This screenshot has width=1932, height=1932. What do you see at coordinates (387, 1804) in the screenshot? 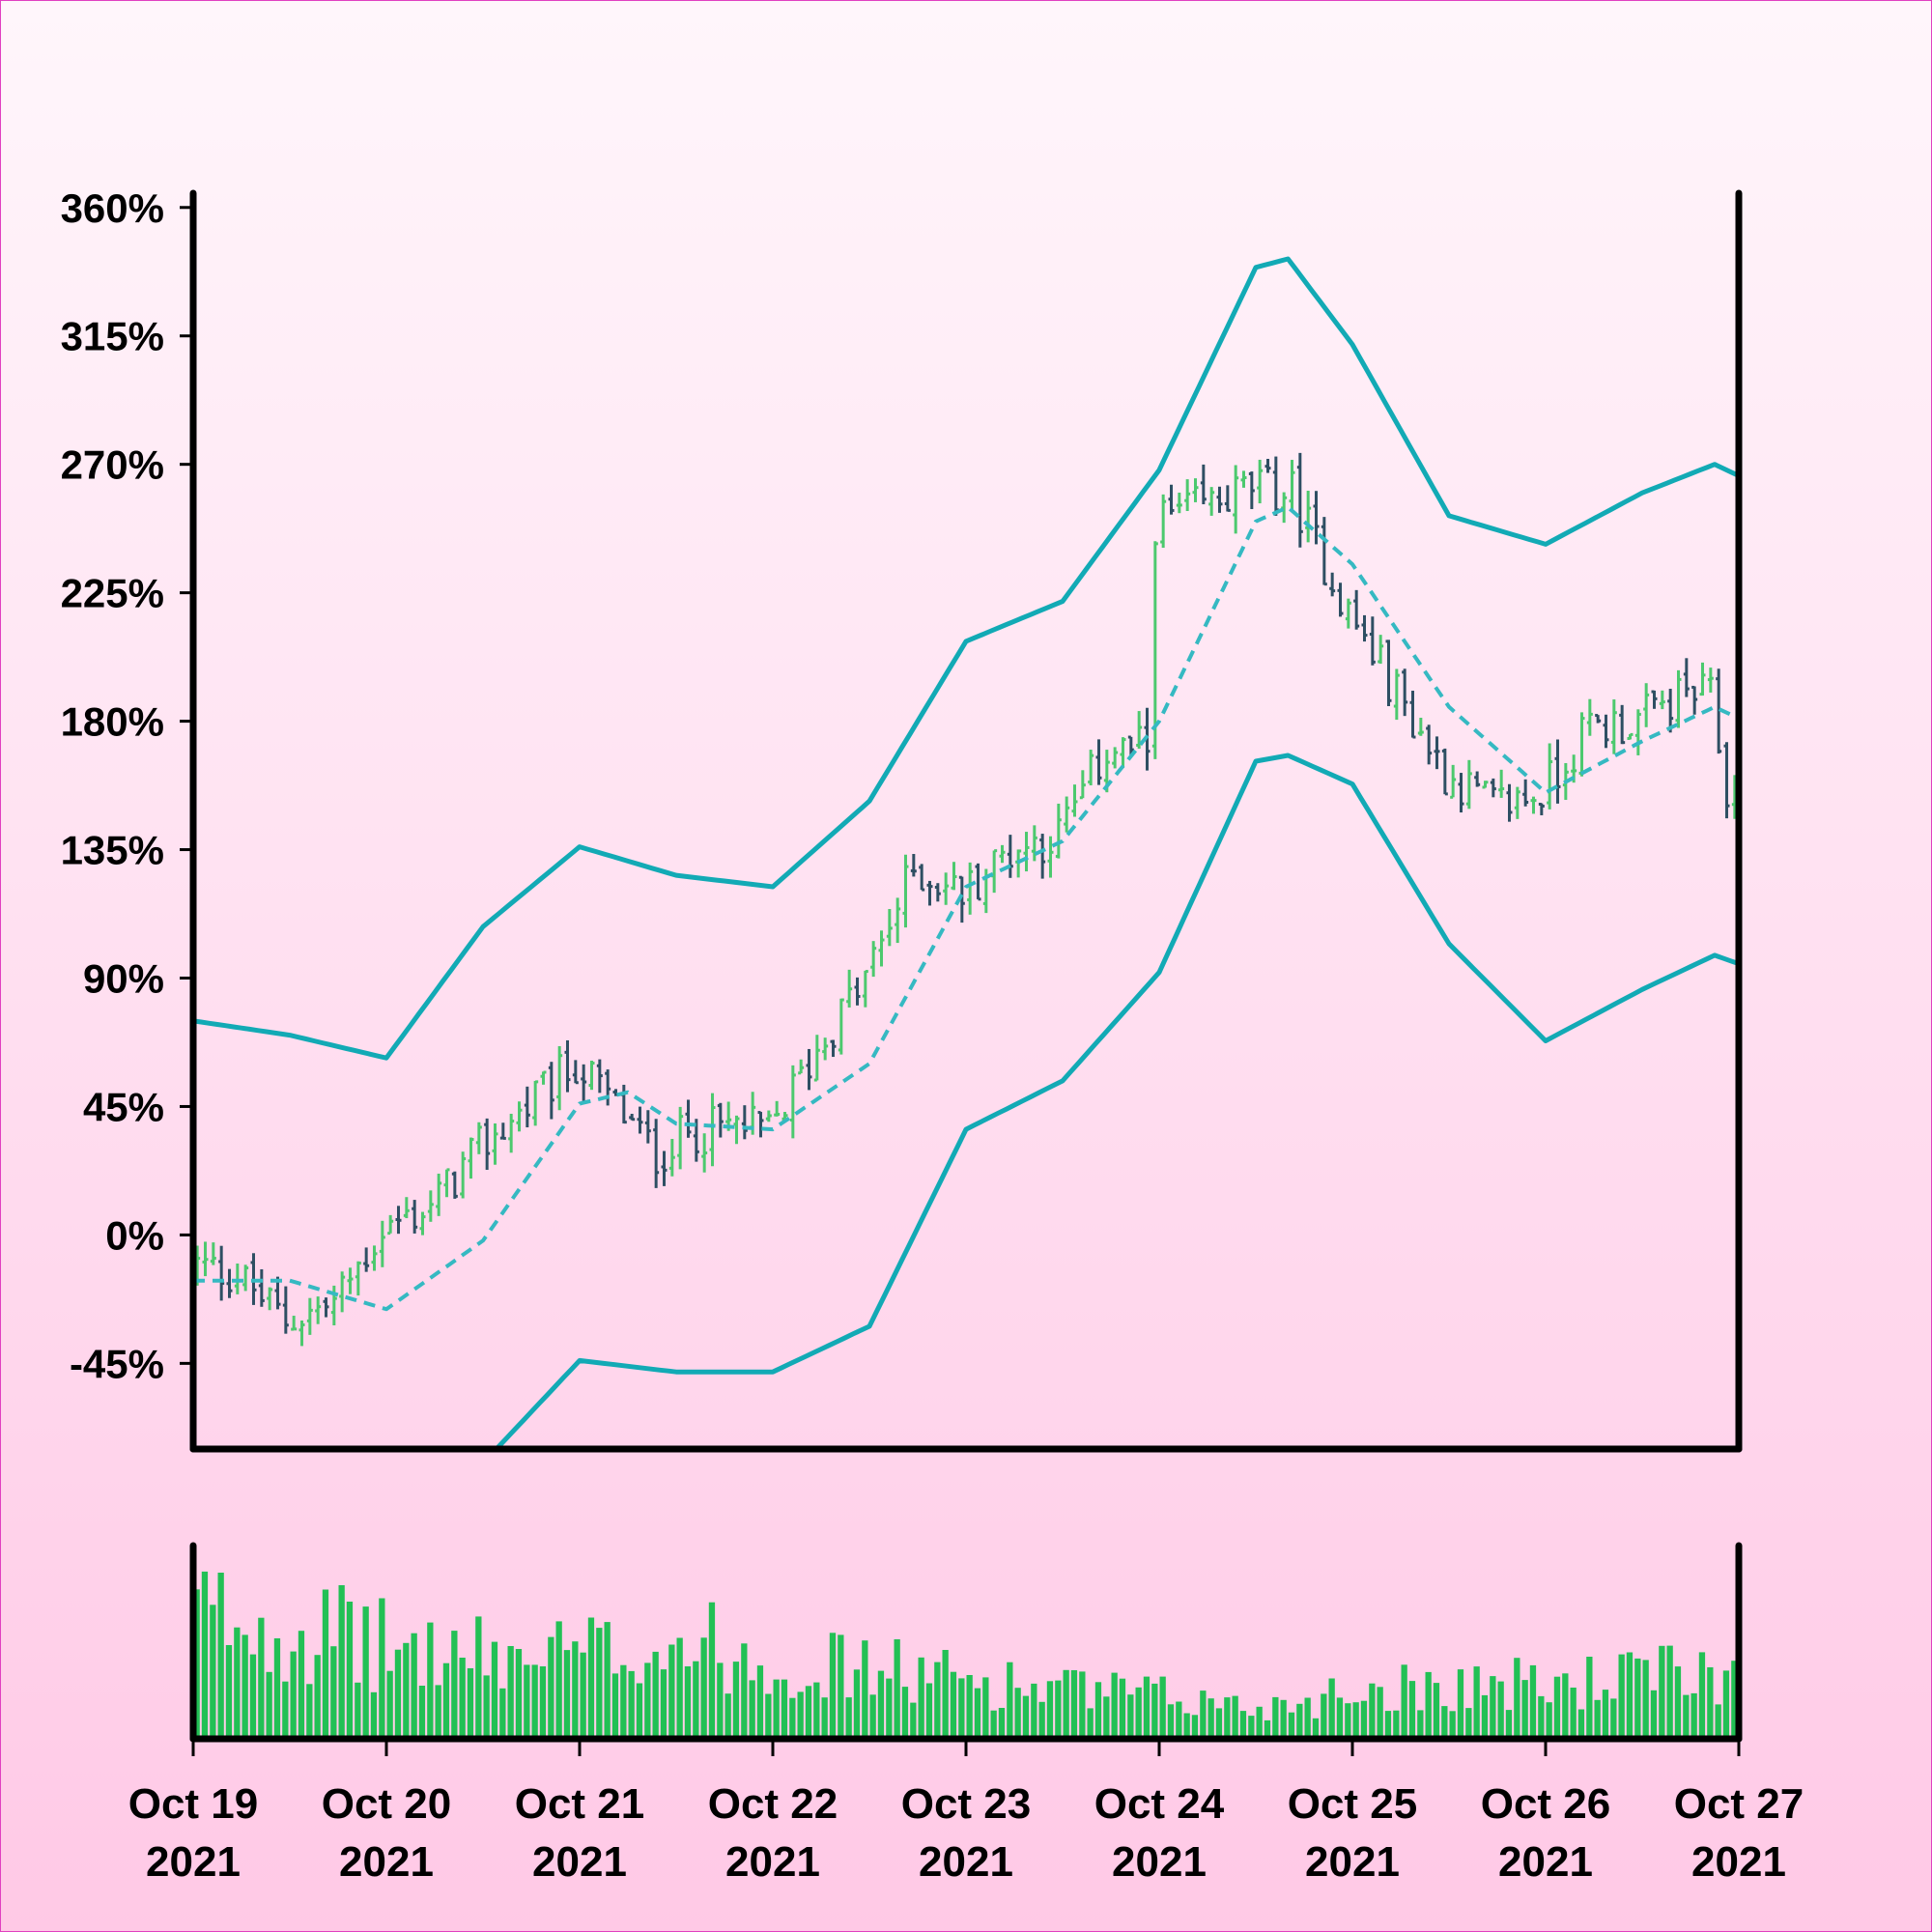
I see `x-tick-label-date: Oct 20` at bounding box center [387, 1804].